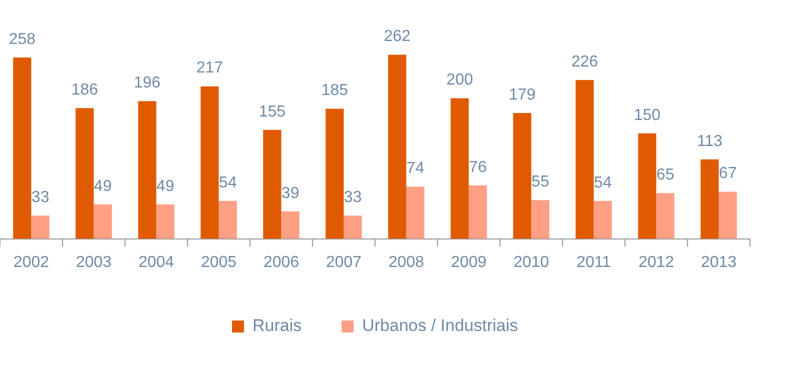  What do you see at coordinates (22, 39) in the screenshot?
I see `data-label: 258` at bounding box center [22, 39].